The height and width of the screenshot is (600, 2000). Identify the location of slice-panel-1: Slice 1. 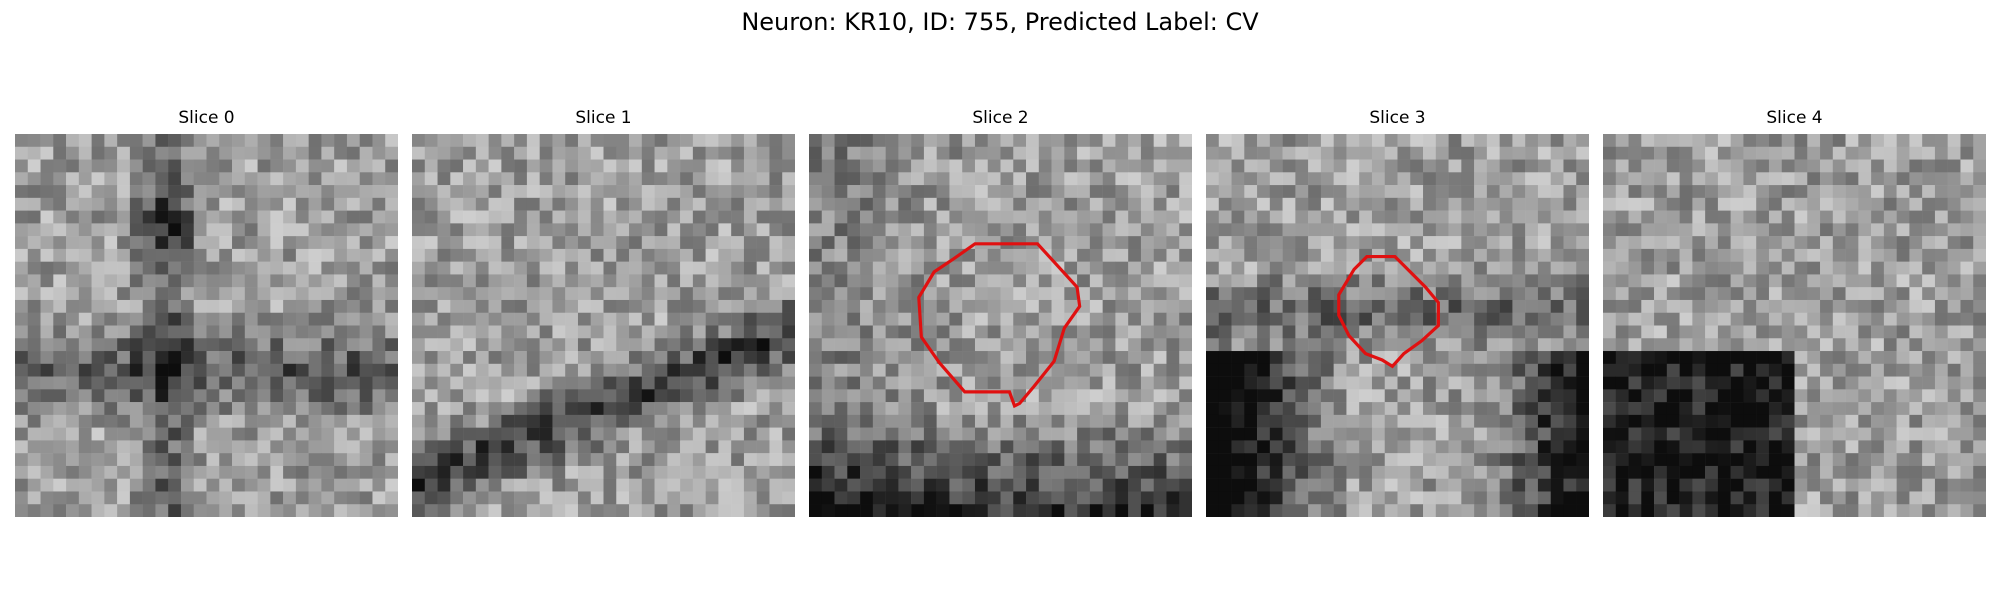
(603, 312).